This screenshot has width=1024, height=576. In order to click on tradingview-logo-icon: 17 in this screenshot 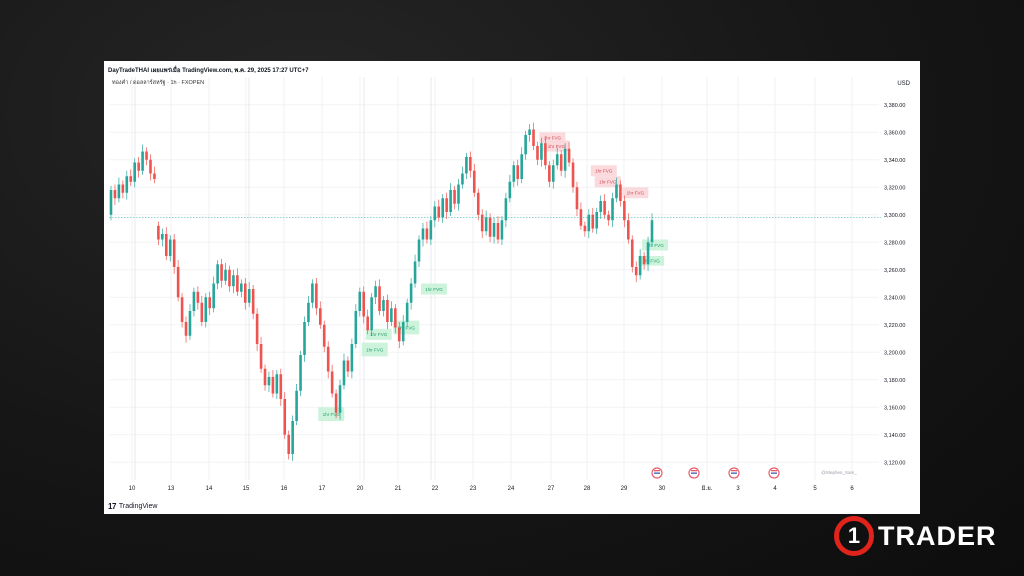, I will do `click(112, 506)`.